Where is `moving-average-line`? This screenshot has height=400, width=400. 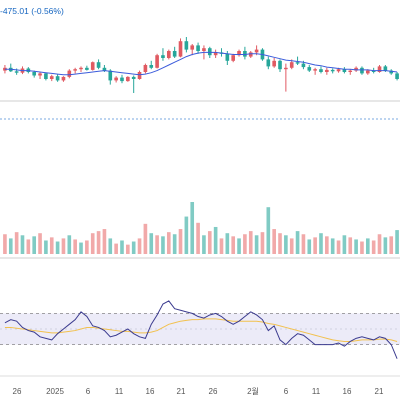
moving-average-line is located at coordinates (201, 63).